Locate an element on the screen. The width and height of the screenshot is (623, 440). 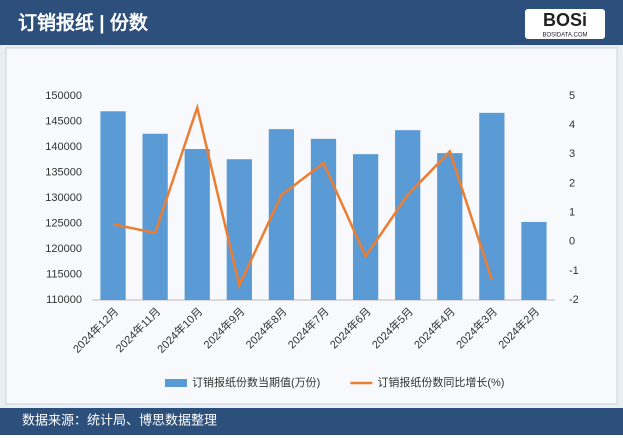
y-tick-label: 140000 is located at coordinates (63, 147).